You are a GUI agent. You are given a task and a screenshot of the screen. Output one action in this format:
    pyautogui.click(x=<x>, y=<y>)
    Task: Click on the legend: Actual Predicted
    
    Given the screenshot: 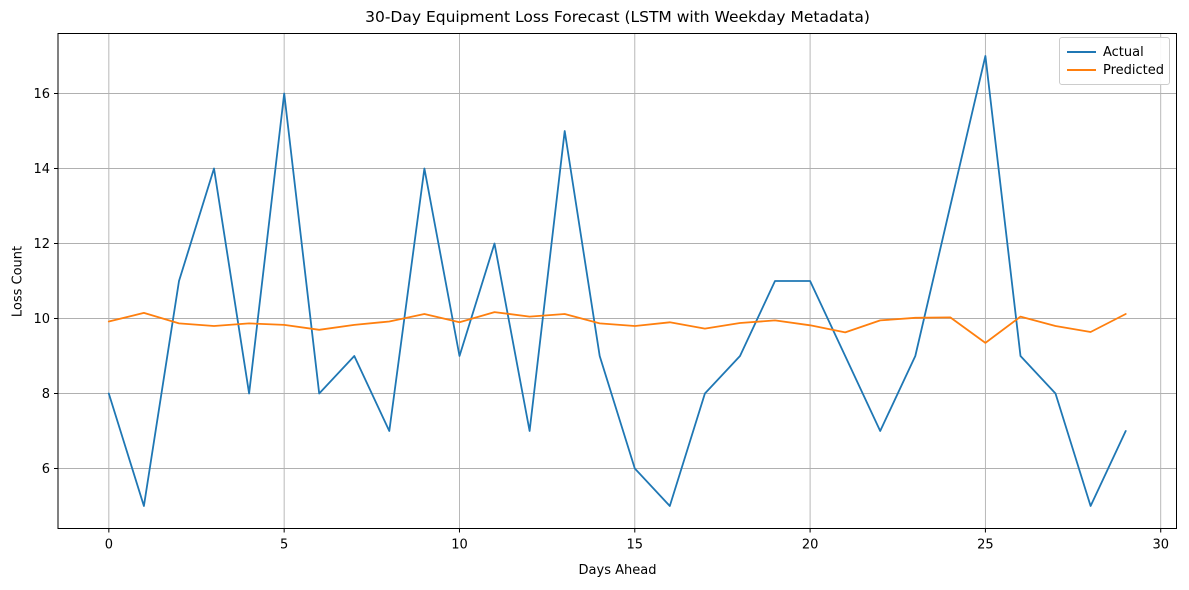 What is the action you would take?
    pyautogui.click(x=1114, y=61)
    